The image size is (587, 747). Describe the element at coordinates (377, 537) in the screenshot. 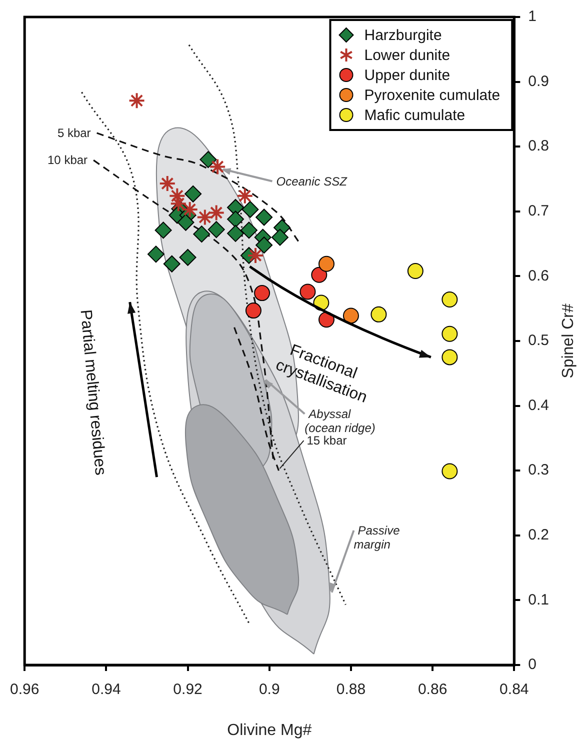

I see `annotation: Passive margin` at that location.